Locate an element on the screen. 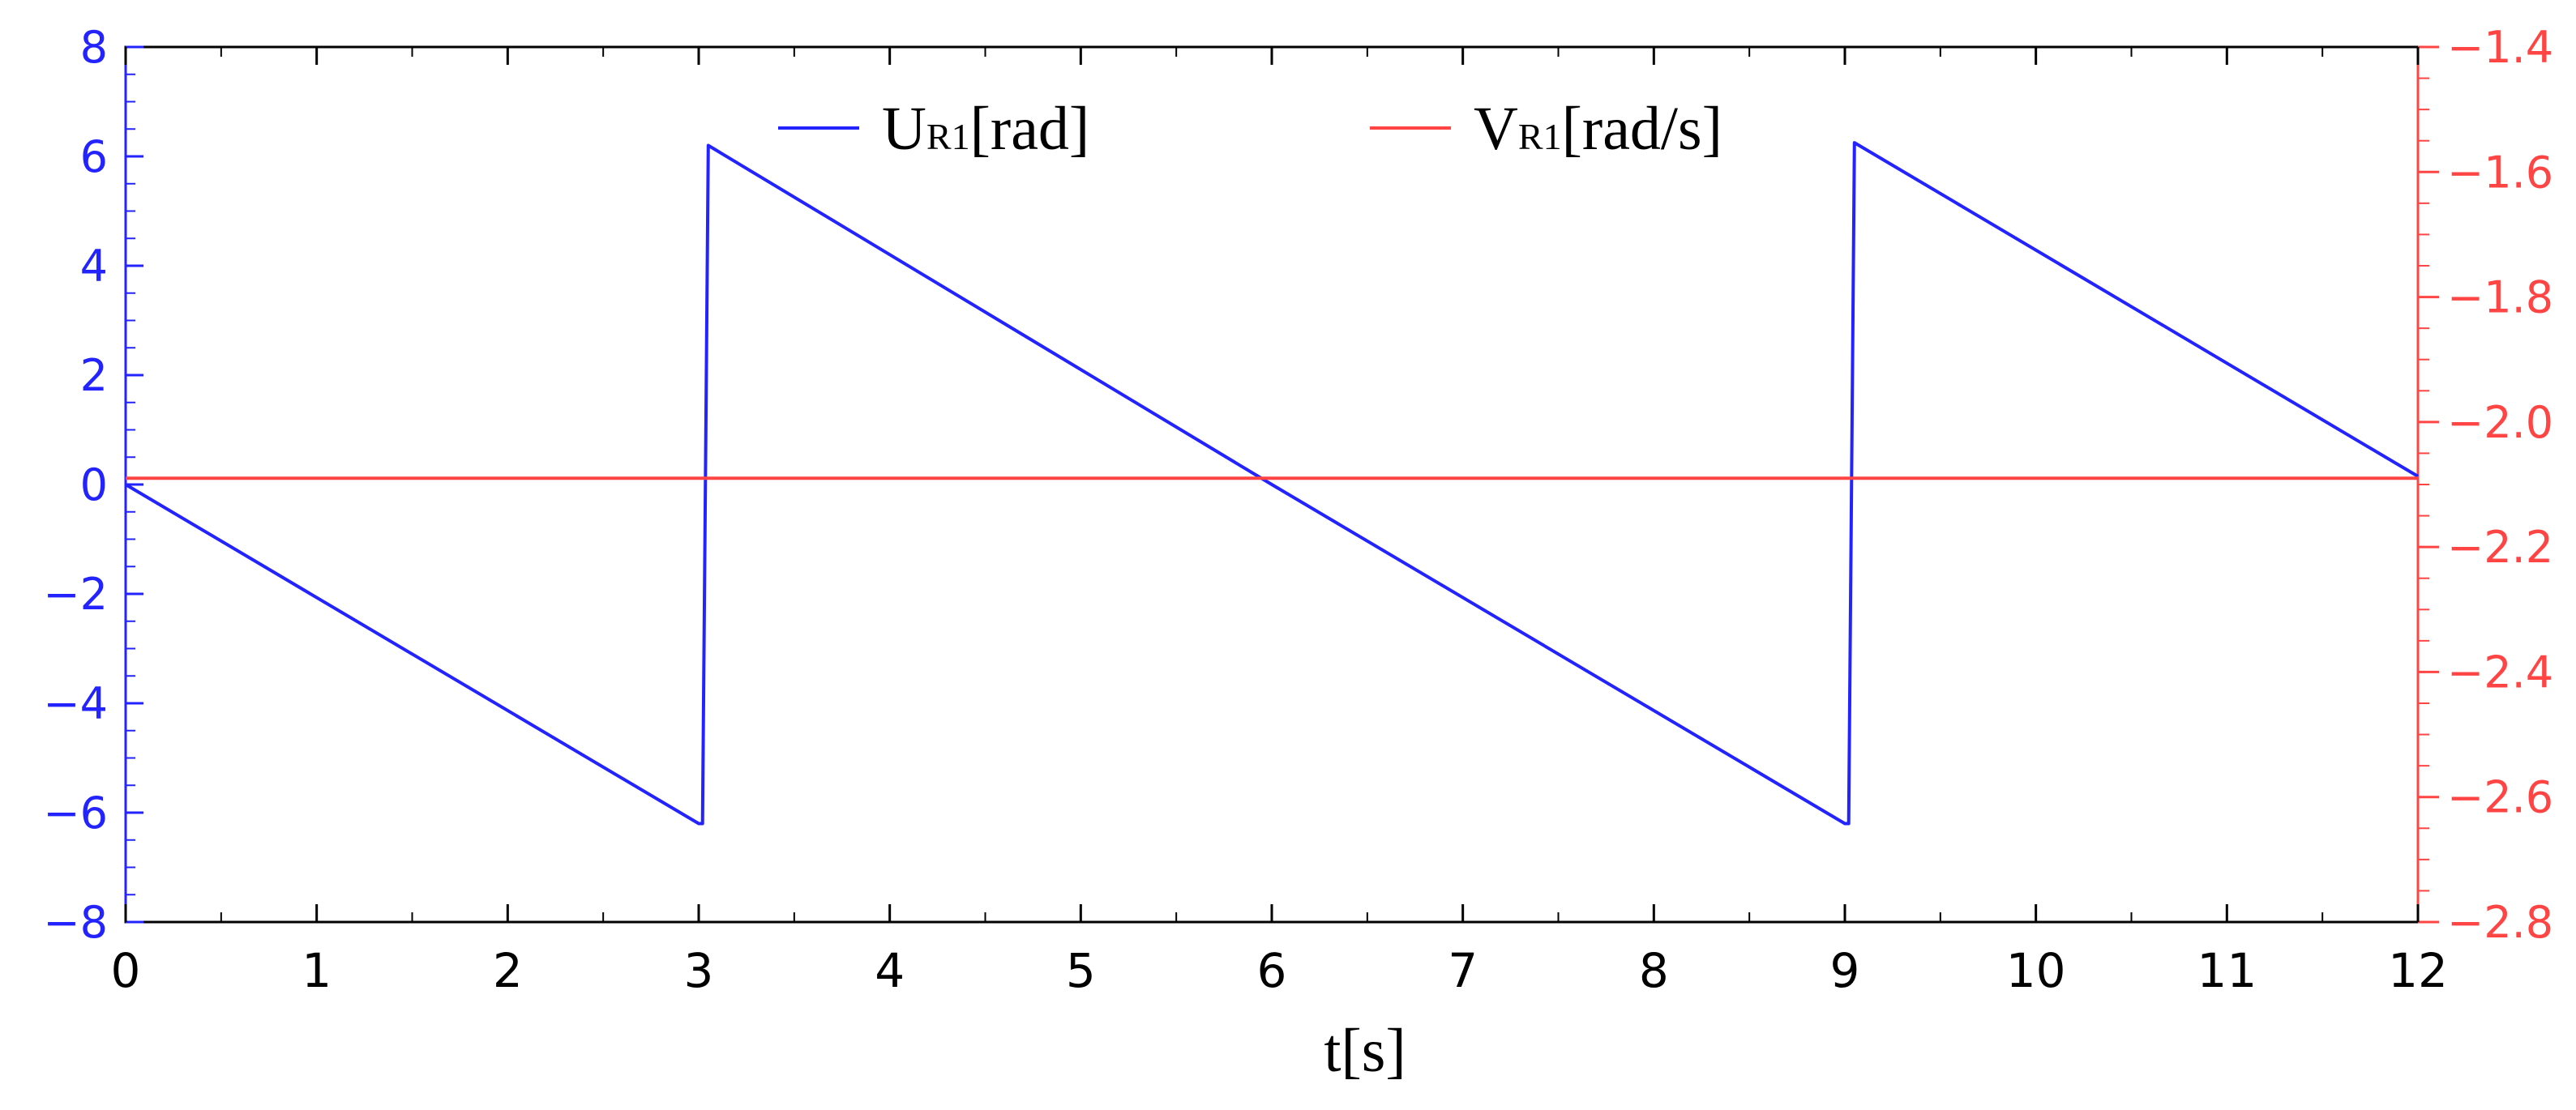 The width and height of the screenshot is (2576, 1110). x-tick-label: 3 is located at coordinates (699, 970).